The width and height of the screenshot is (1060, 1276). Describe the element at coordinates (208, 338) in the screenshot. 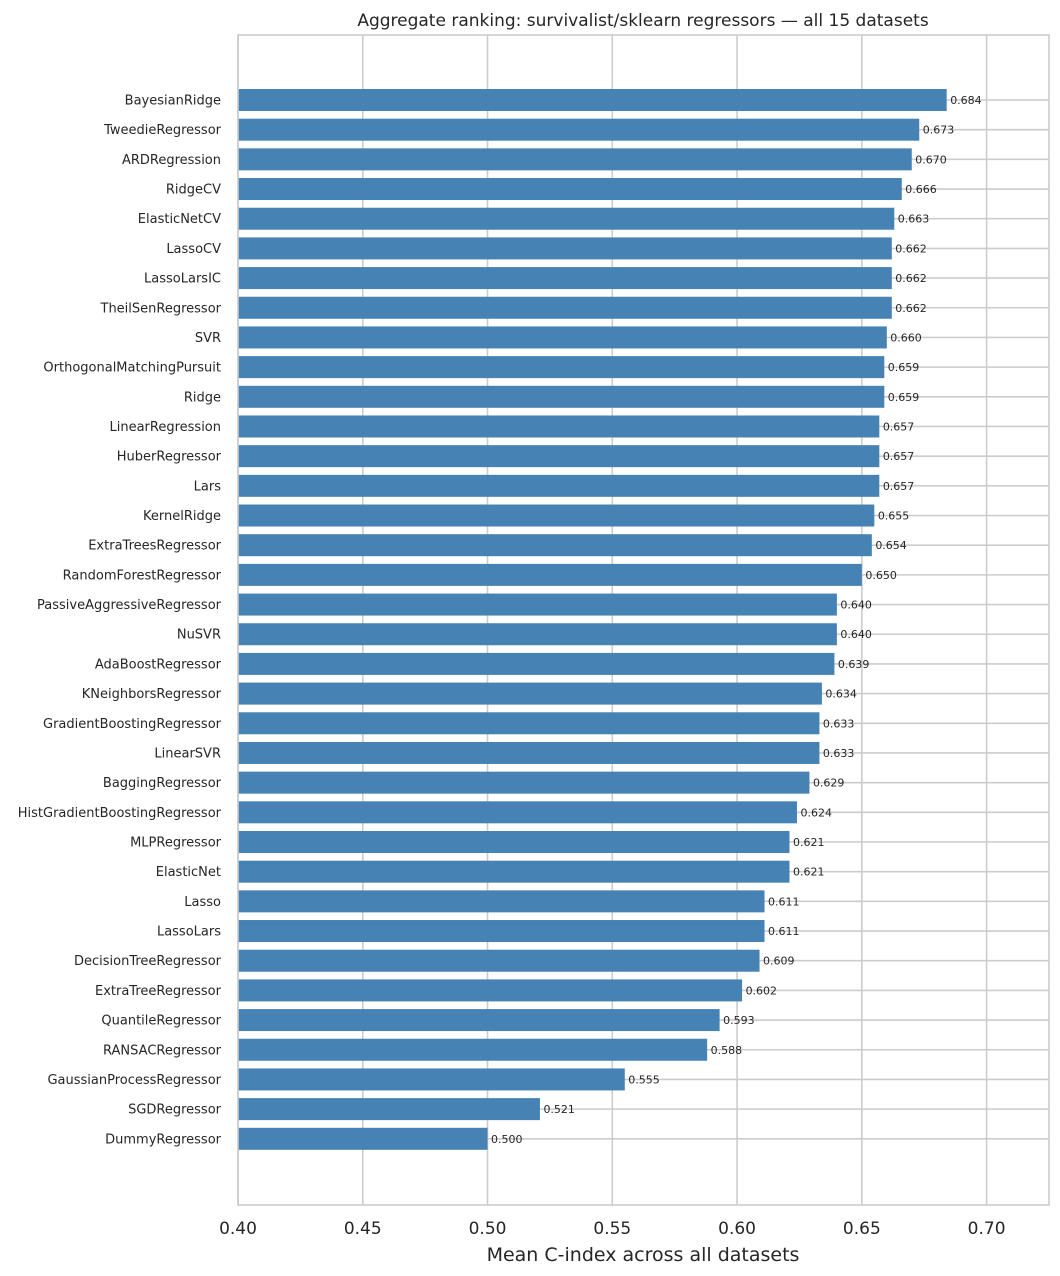

I see `category-label: SVR` at that location.